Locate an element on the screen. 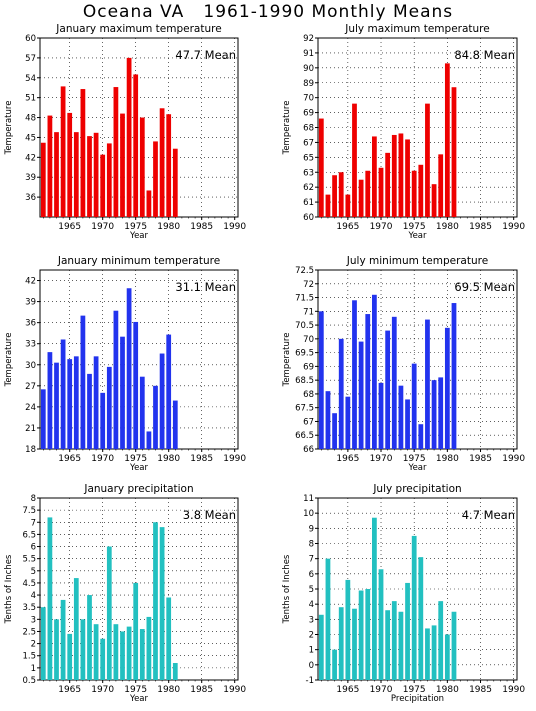 The width and height of the screenshot is (536, 711). mean-label: 3.8 Mean is located at coordinates (209, 515).